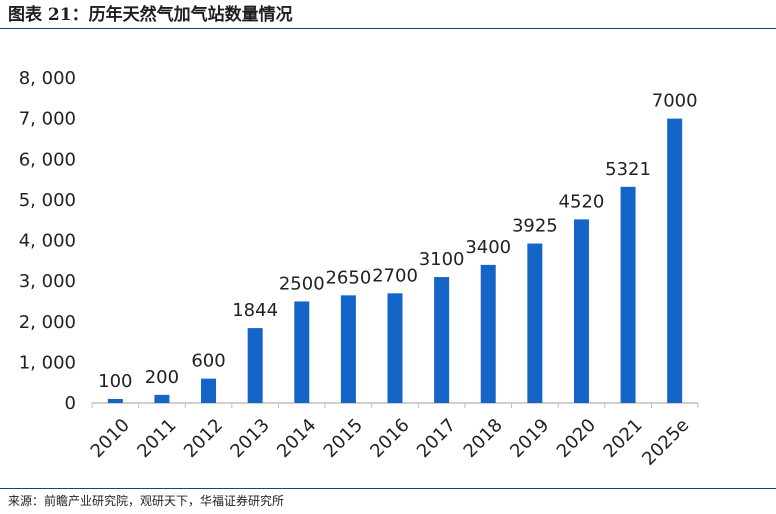 The width and height of the screenshot is (776, 514). I want to click on data-label: 2500, so click(302, 283).